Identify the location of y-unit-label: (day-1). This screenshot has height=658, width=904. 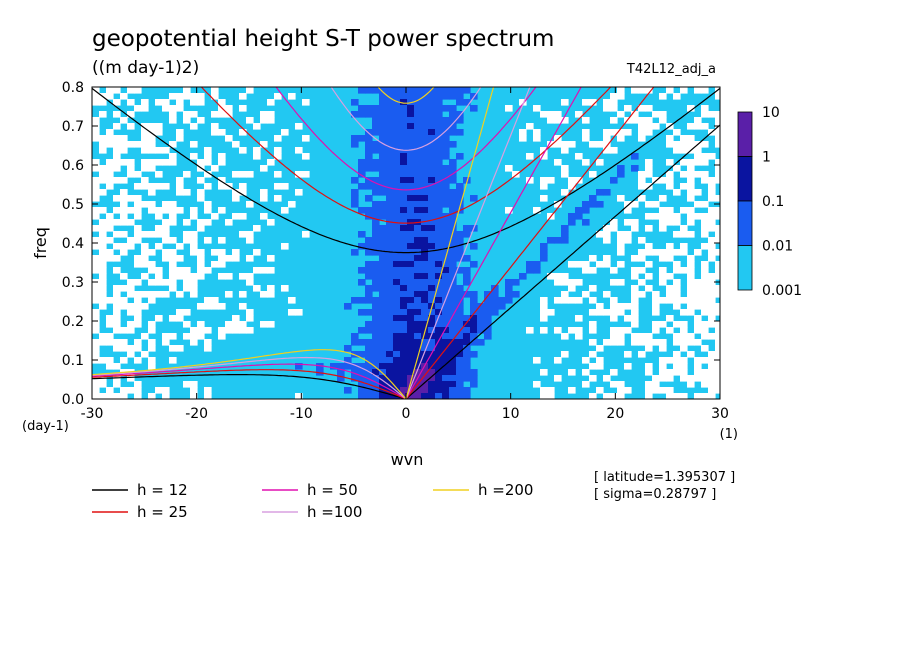
(45, 426).